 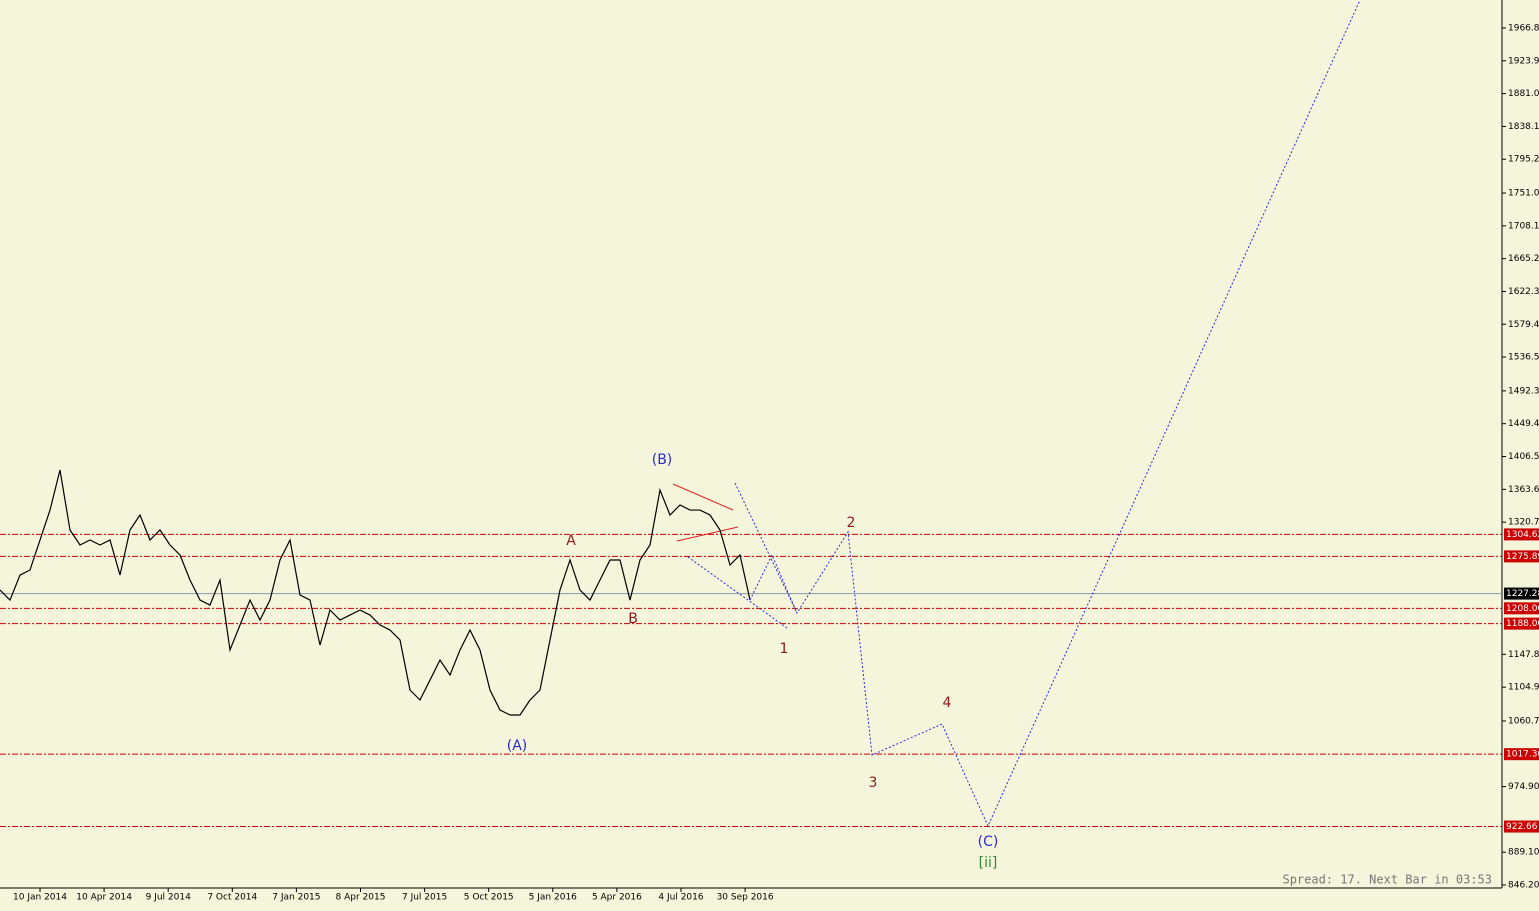 I want to click on y-tick-label: 1060.70, so click(x=1523, y=721).